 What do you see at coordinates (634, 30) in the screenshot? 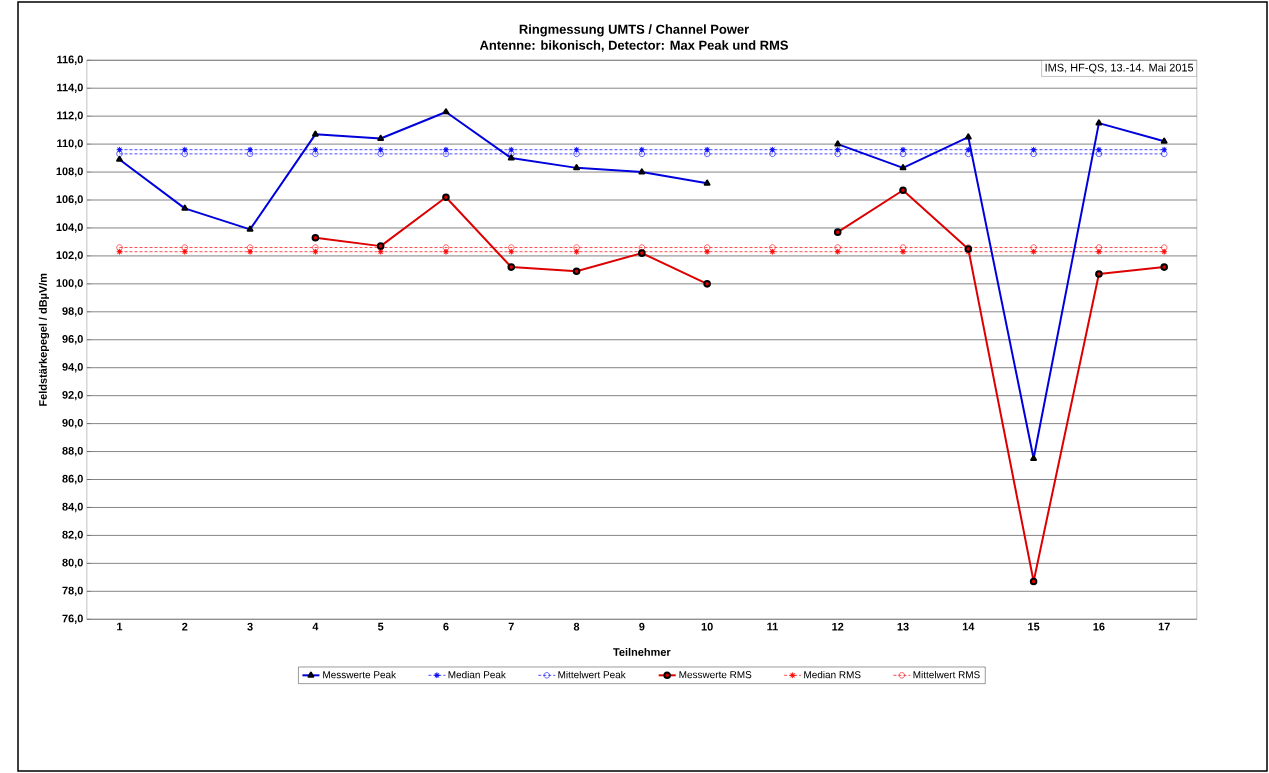
I see `chart-title: Ringmessung UMTS / Channel Power` at bounding box center [634, 30].